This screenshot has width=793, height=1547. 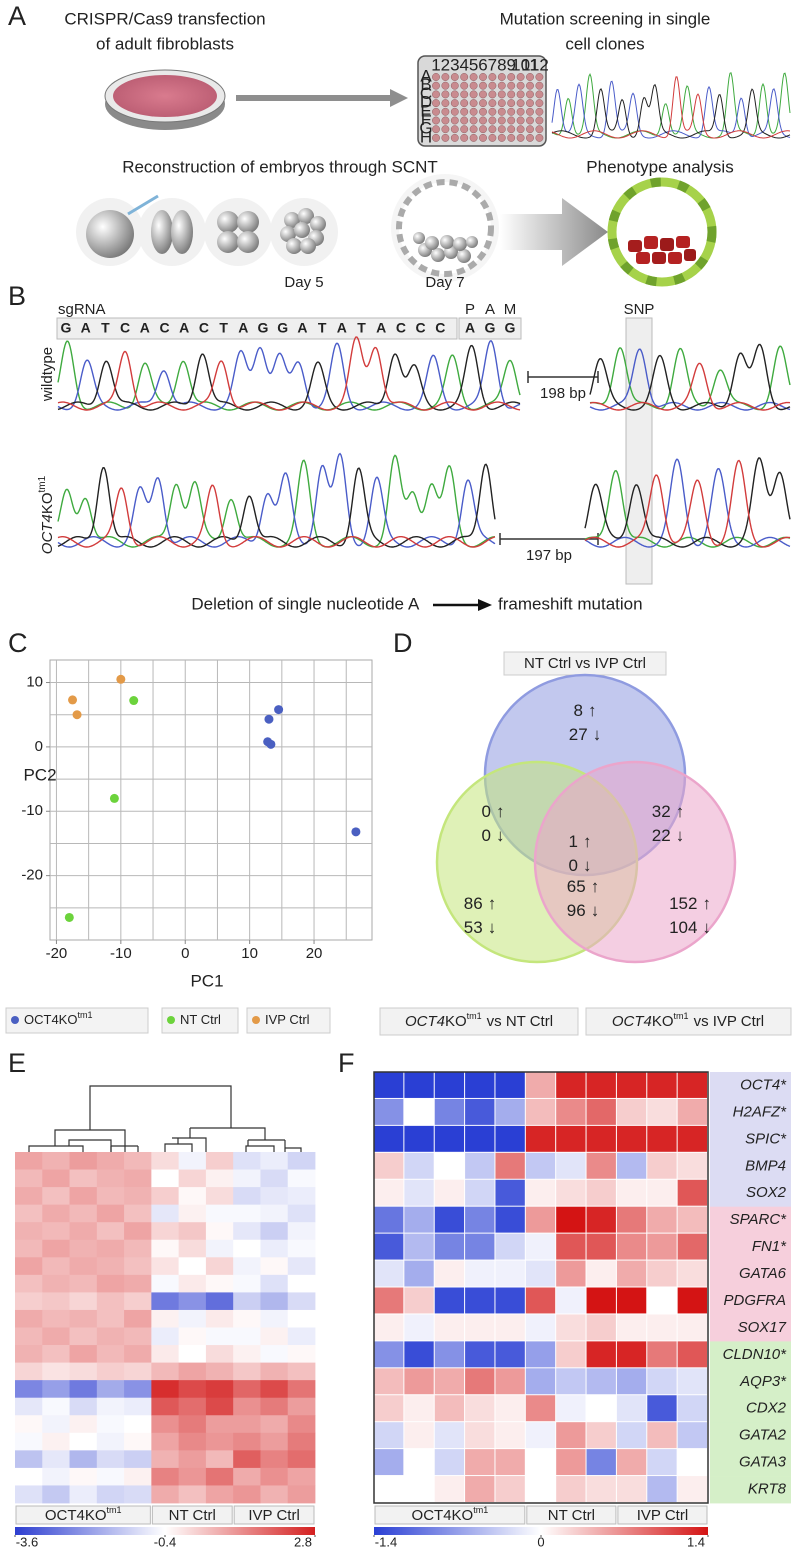 What do you see at coordinates (480, 927) in the screenshot?
I see `venn-count: 53 ↓` at bounding box center [480, 927].